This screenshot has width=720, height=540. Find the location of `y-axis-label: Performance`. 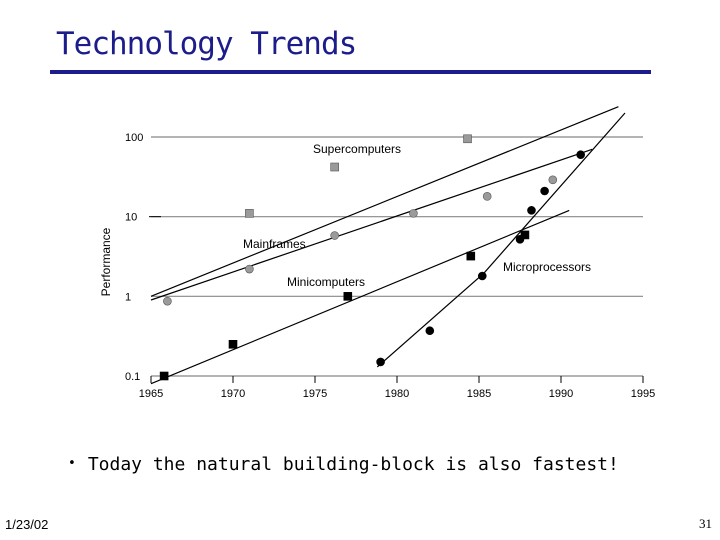

y-axis-label: Performance is located at coordinates (106, 261).